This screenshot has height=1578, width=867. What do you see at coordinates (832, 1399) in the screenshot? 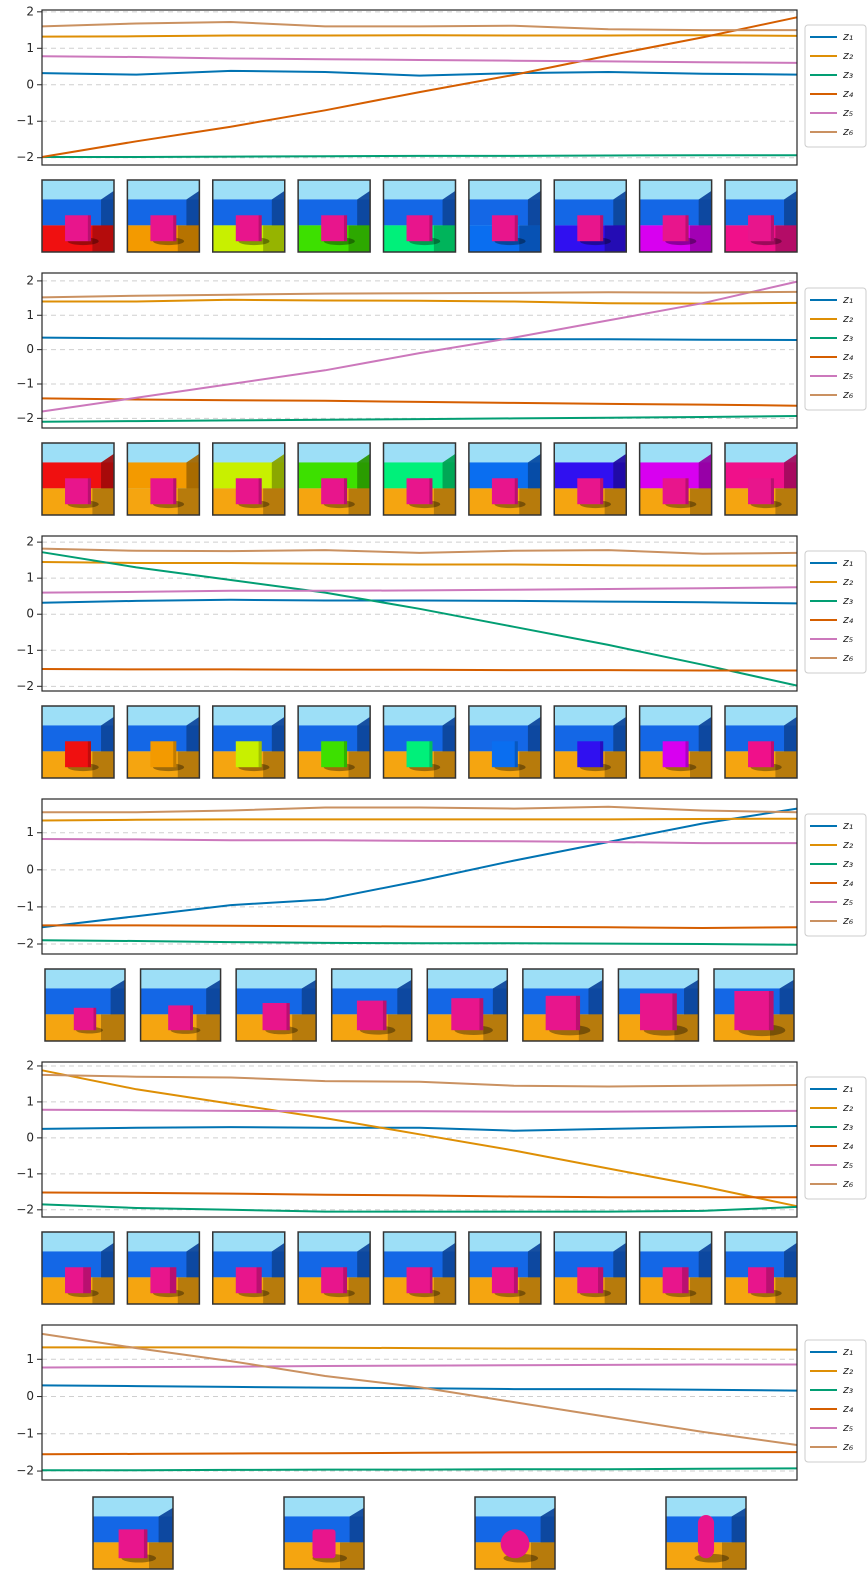
I see `legend: z₁ z₂ z₃ z₄ z₅ z₆` at bounding box center [832, 1399].